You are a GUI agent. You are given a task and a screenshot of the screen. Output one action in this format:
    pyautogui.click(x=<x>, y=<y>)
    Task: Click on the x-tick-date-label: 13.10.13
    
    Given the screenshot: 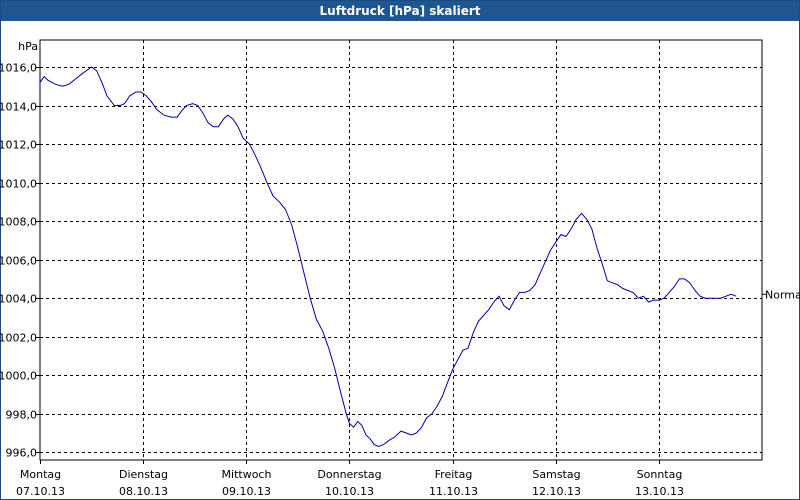 What is the action you would take?
    pyautogui.click(x=659, y=491)
    